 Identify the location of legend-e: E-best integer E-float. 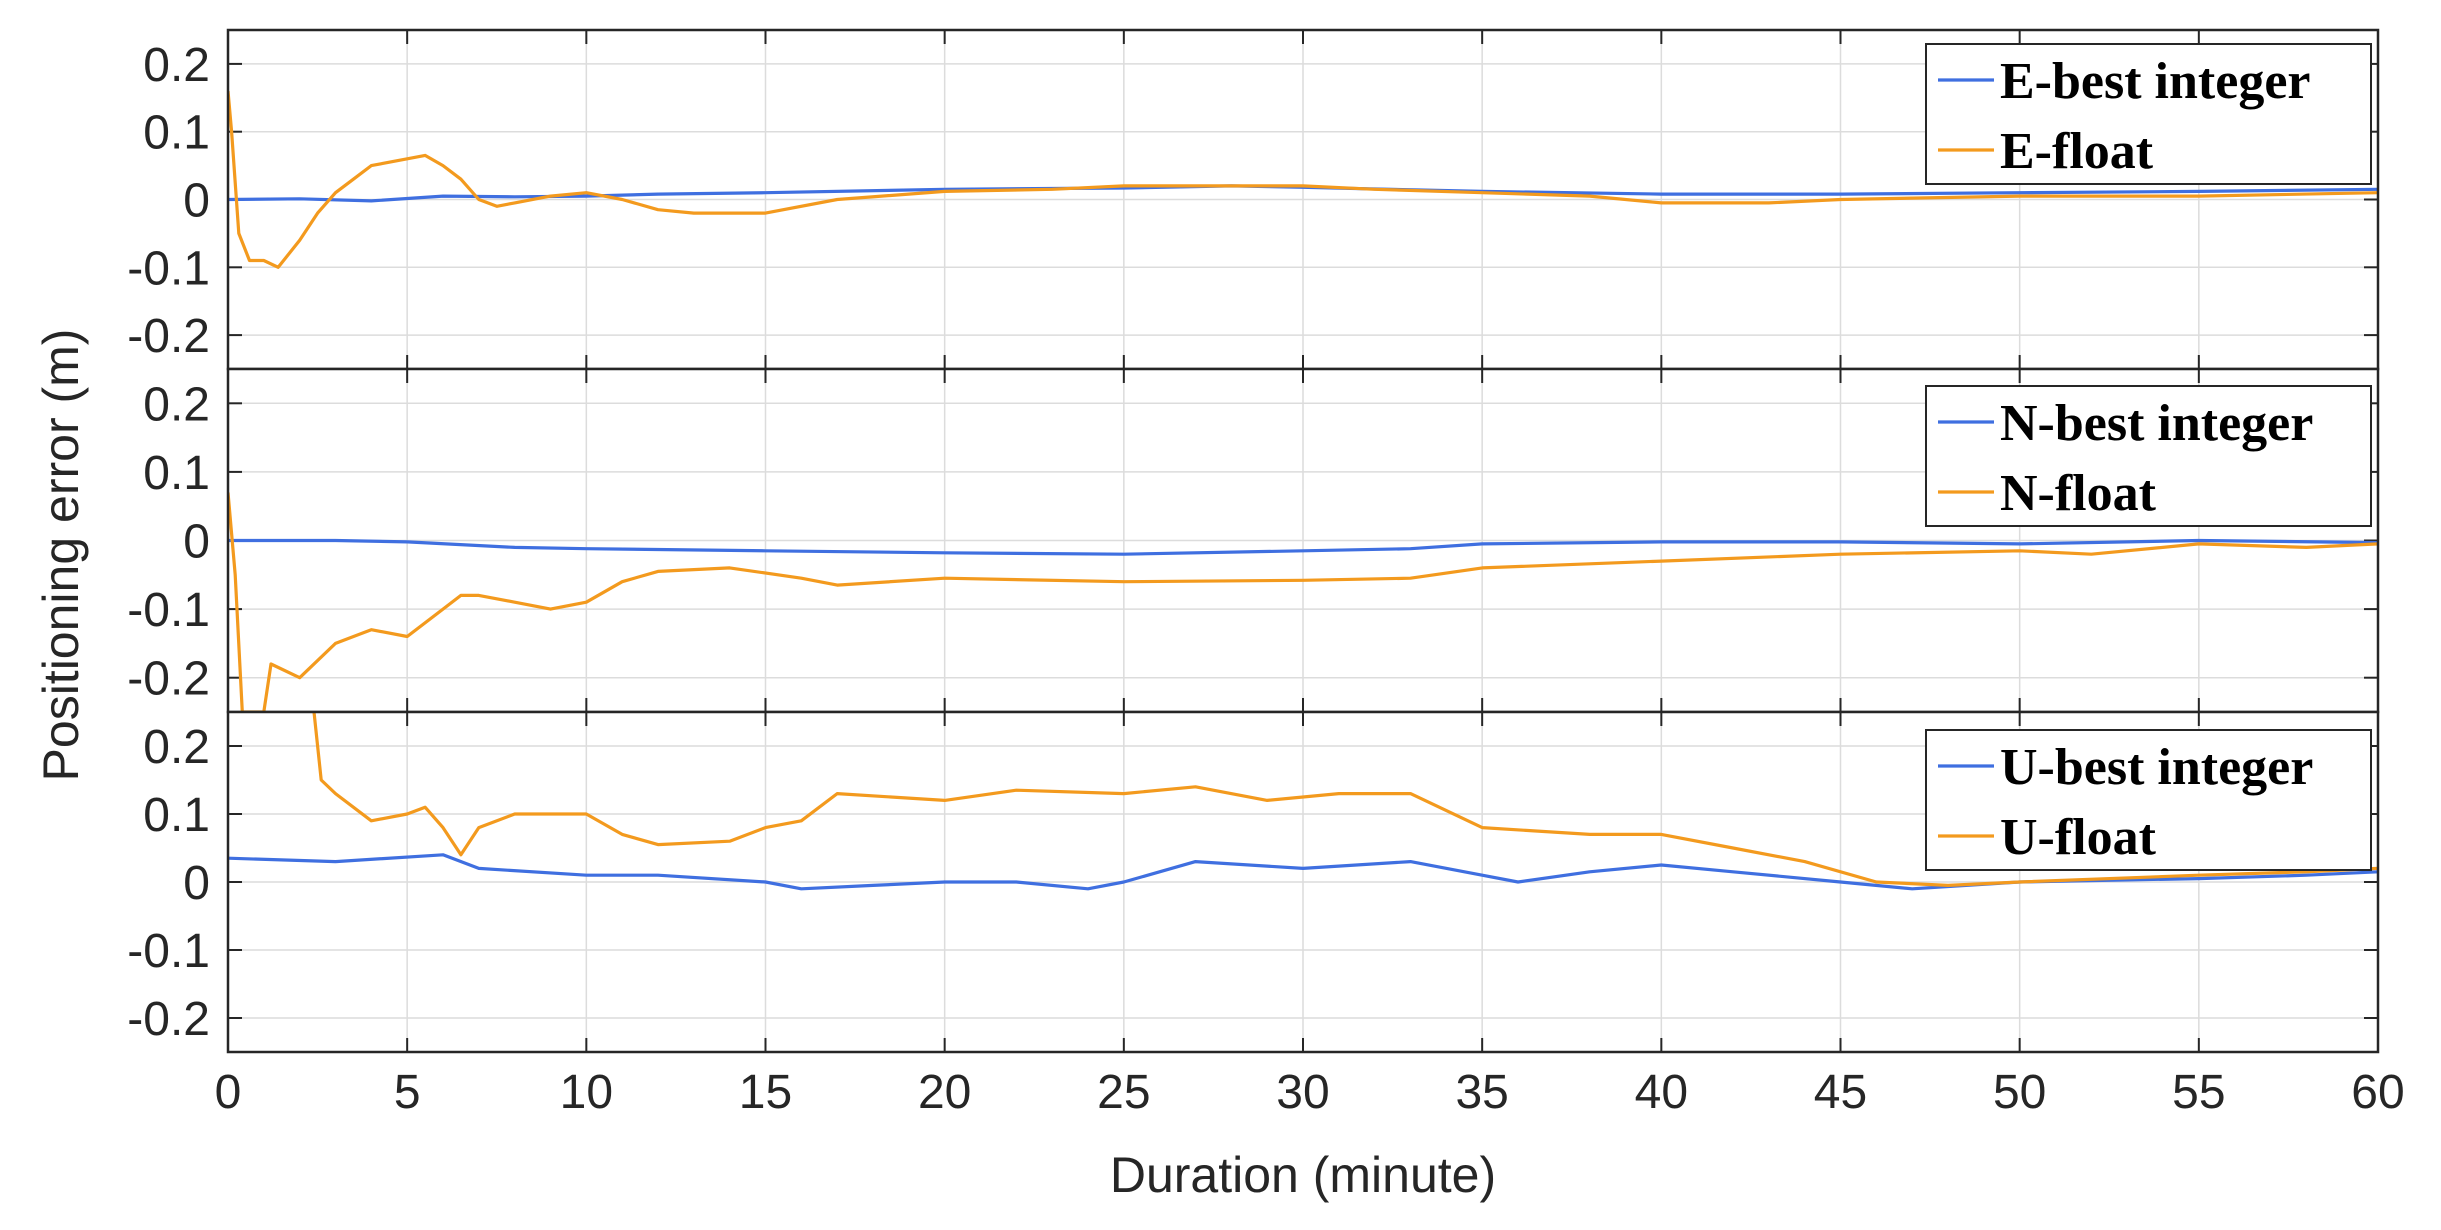
(2148, 114).